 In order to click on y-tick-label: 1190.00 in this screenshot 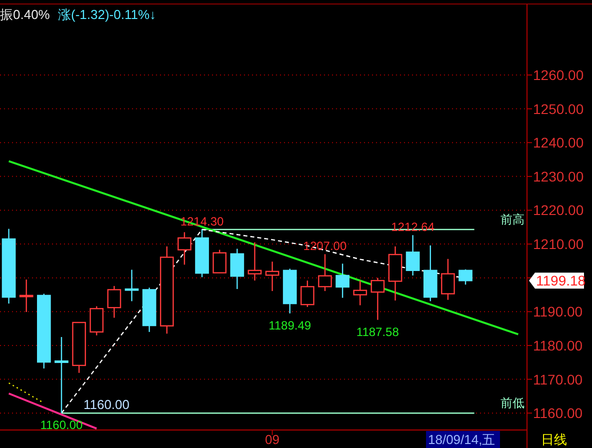, I will do `click(558, 312)`.